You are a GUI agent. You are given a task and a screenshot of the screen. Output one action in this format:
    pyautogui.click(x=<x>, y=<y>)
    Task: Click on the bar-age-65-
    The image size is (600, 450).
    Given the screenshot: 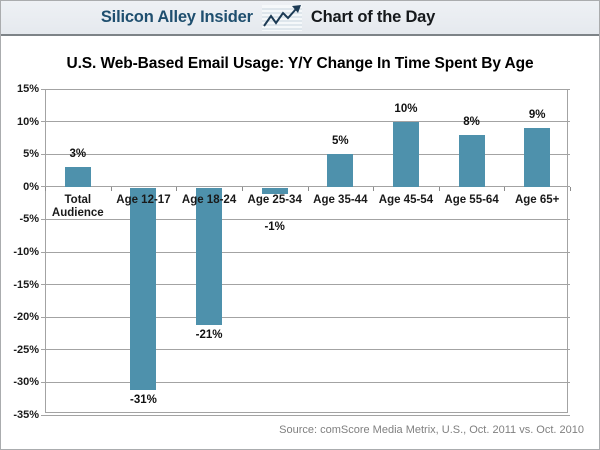 What is the action you would take?
    pyautogui.click(x=537, y=157)
    